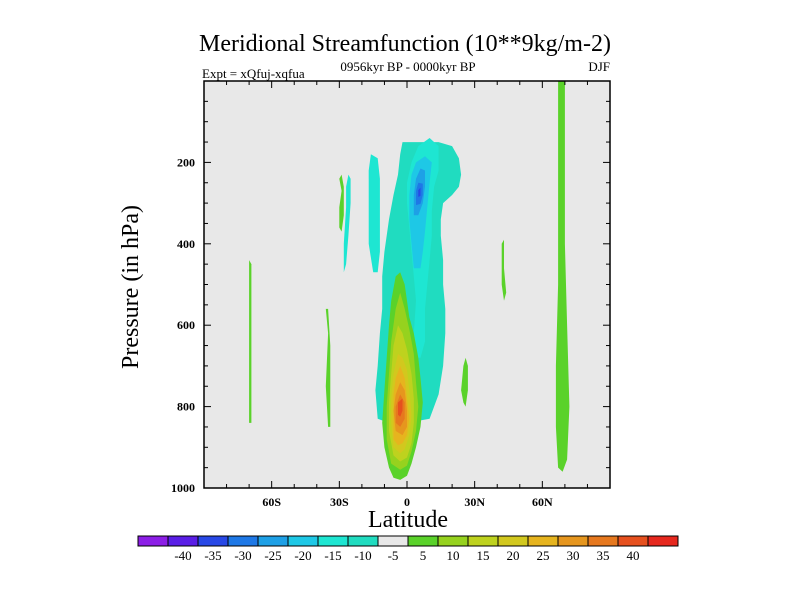  What do you see at coordinates (362, 555) in the screenshot?
I see `colorbar-label: -10` at bounding box center [362, 555].